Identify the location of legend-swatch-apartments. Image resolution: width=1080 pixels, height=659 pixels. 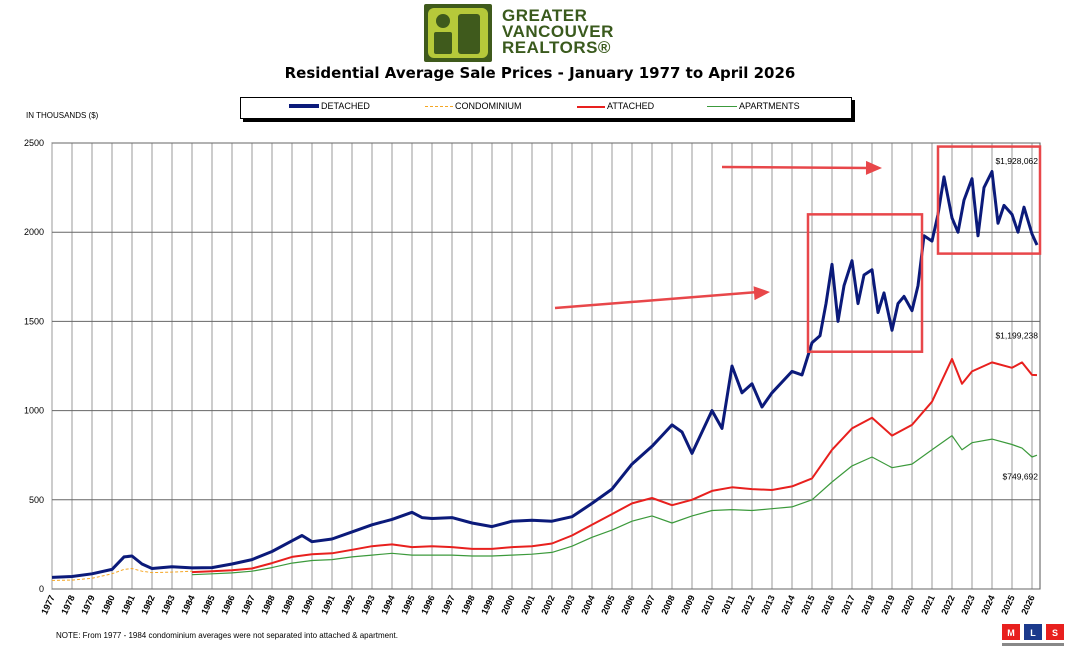
(722, 106).